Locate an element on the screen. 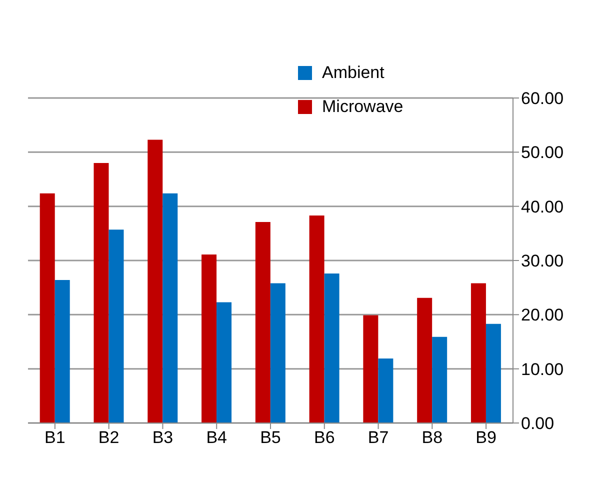  legend-label: Ambient is located at coordinates (353, 73).